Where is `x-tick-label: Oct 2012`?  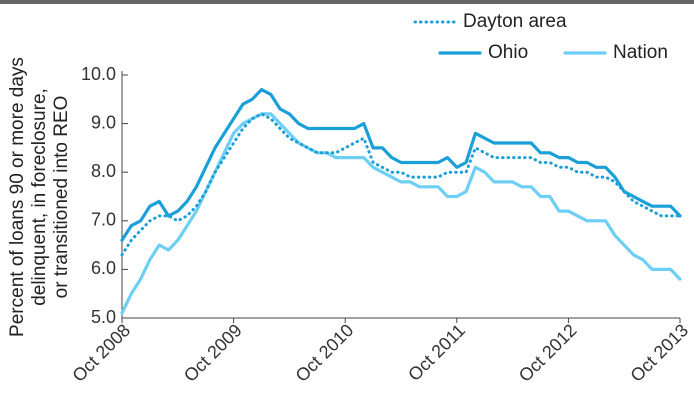 x-tick-label: Oct 2012 is located at coordinates (548, 353).